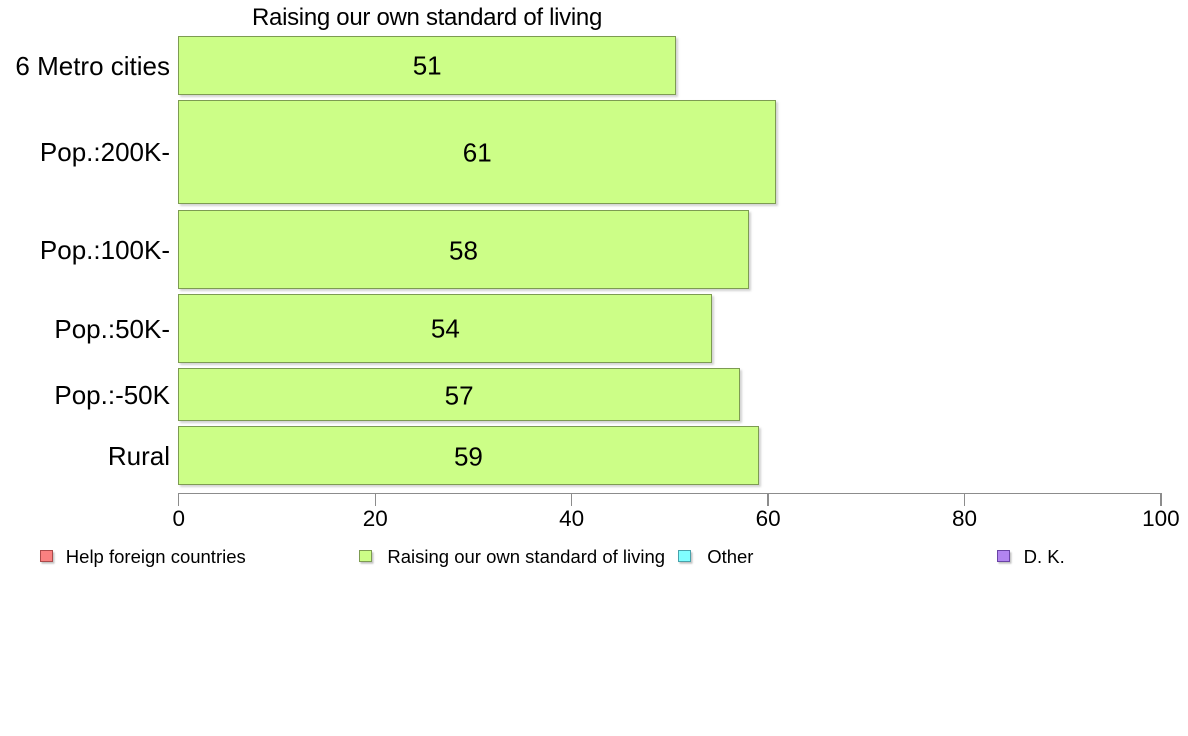 The width and height of the screenshot is (1188, 736). I want to click on bar: 61, so click(477, 152).